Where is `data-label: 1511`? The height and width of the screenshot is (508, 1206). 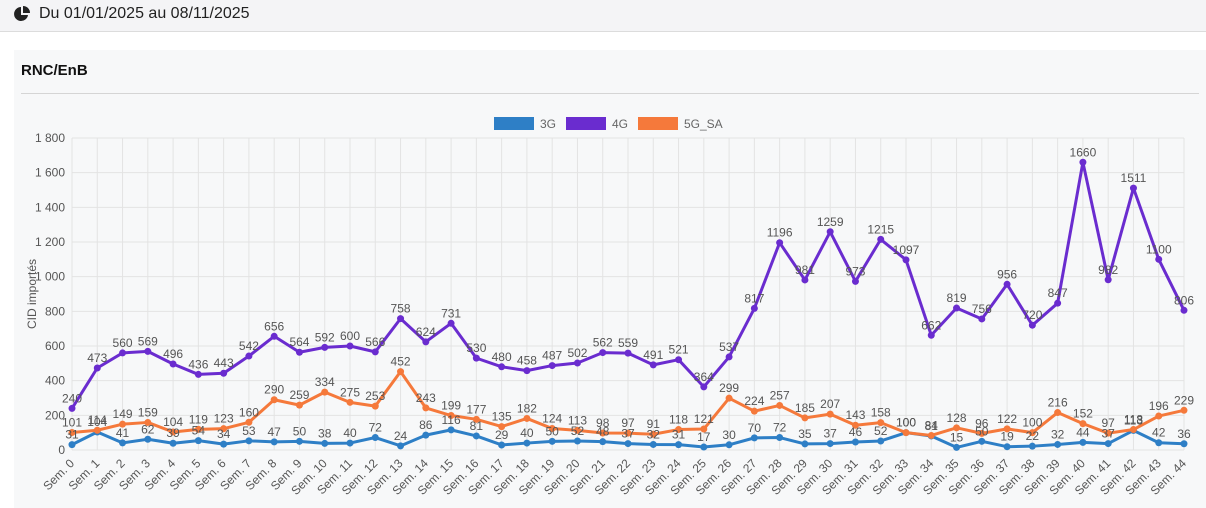 data-label: 1511 is located at coordinates (1134, 178).